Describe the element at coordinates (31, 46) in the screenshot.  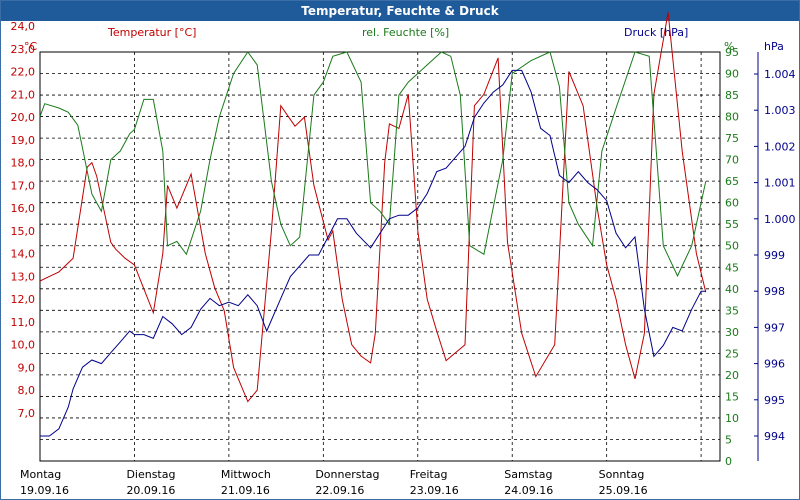
I see `temp-unit: °C` at that location.